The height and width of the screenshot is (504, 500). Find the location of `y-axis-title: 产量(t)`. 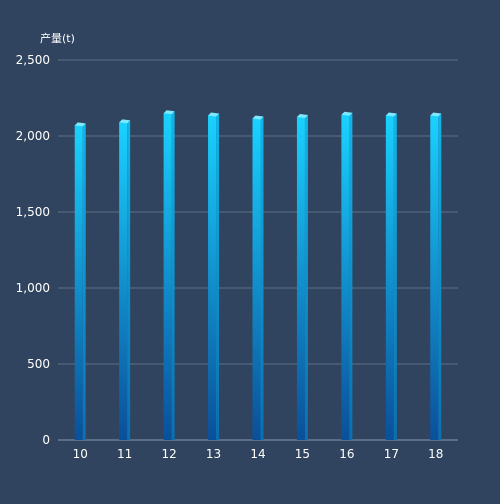

y-axis-title: 产量(t) is located at coordinates (57, 38).